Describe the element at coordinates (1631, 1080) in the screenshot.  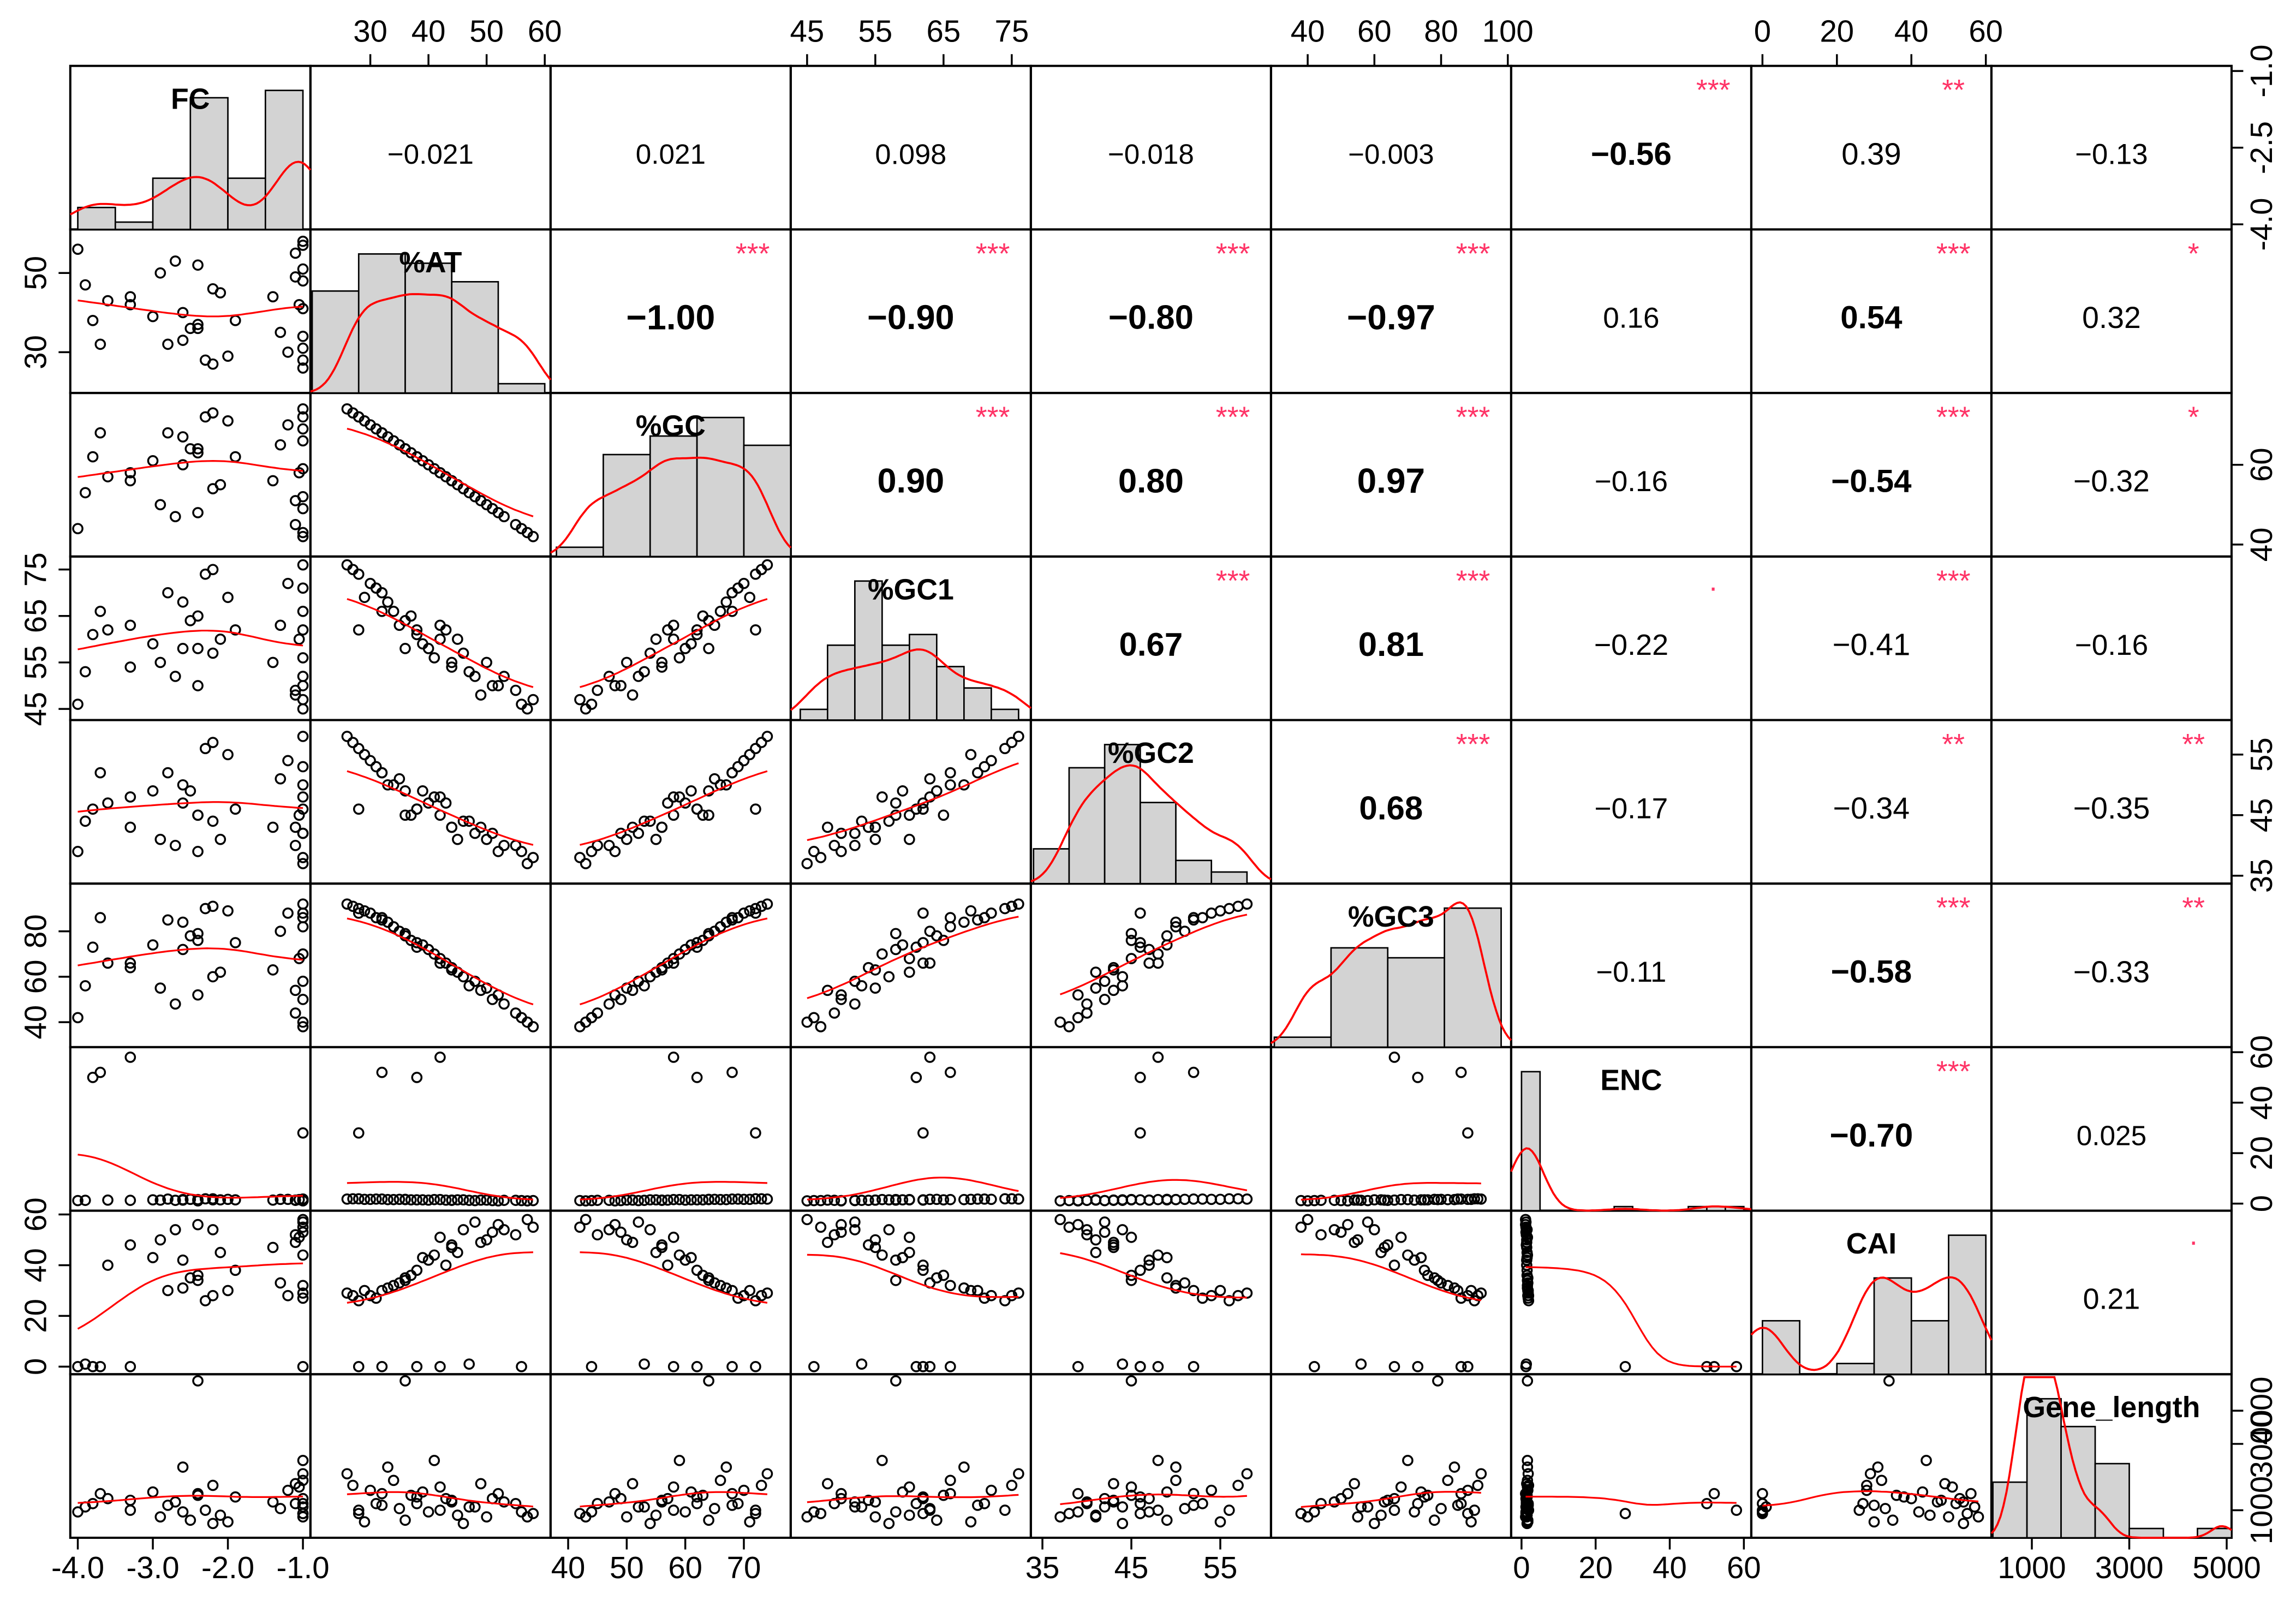
I see `variable-name: ENC` at that location.